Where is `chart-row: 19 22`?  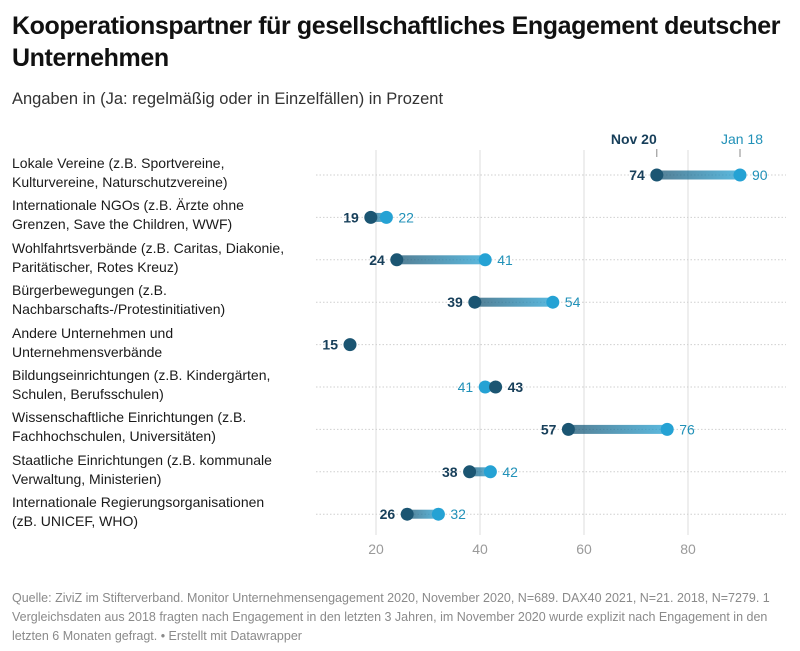 chart-row: 19 22 is located at coordinates (551, 217).